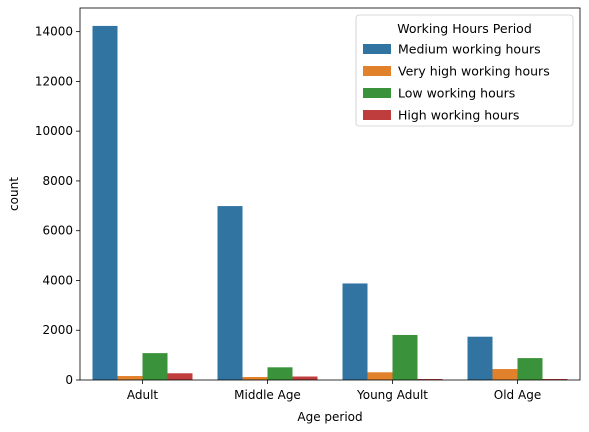  What do you see at coordinates (464, 28) in the screenshot?
I see `legend-title: Working Hours Period` at bounding box center [464, 28].